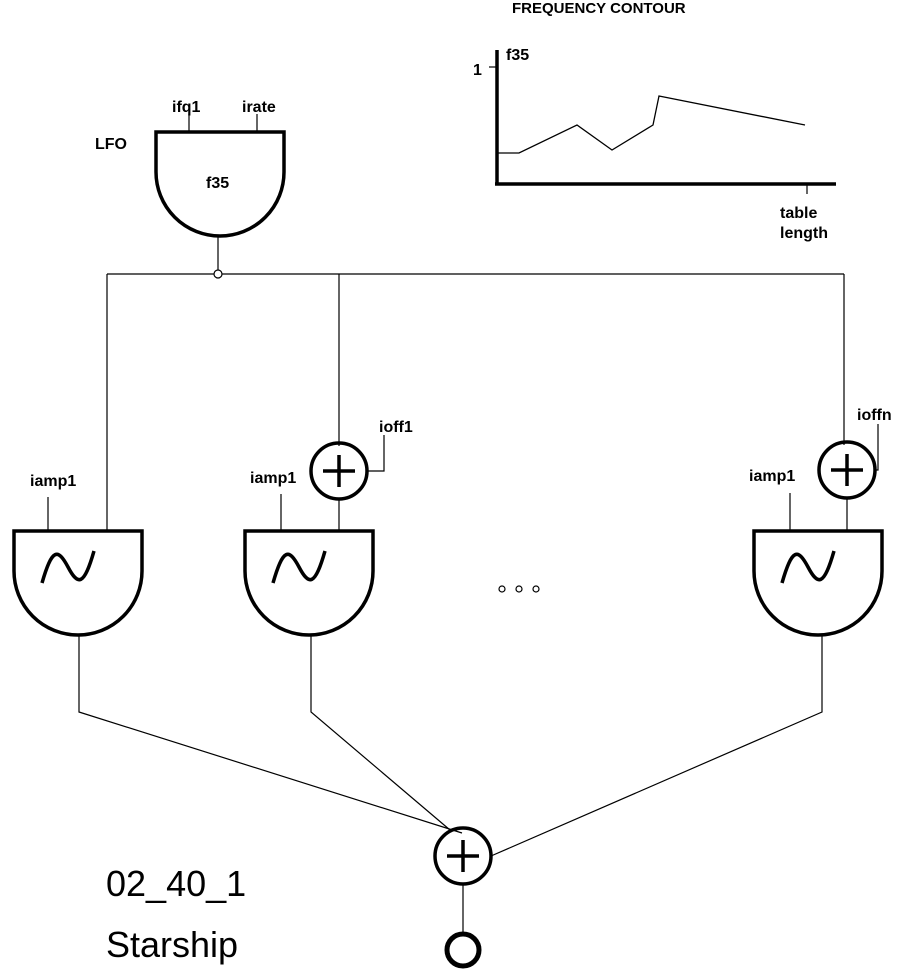 The height and width of the screenshot is (970, 910). I want to click on lfo-function-label: f35, so click(217, 183).